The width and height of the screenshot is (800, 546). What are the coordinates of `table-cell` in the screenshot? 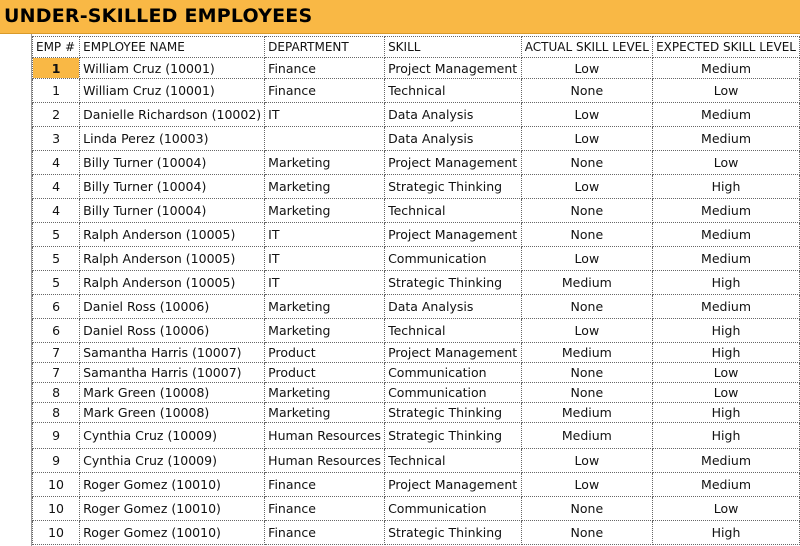 It's located at (325, 138).